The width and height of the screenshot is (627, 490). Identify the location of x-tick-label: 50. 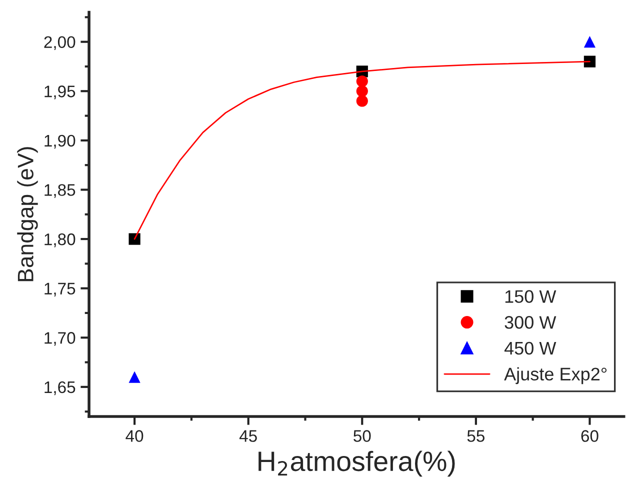
(362, 436).